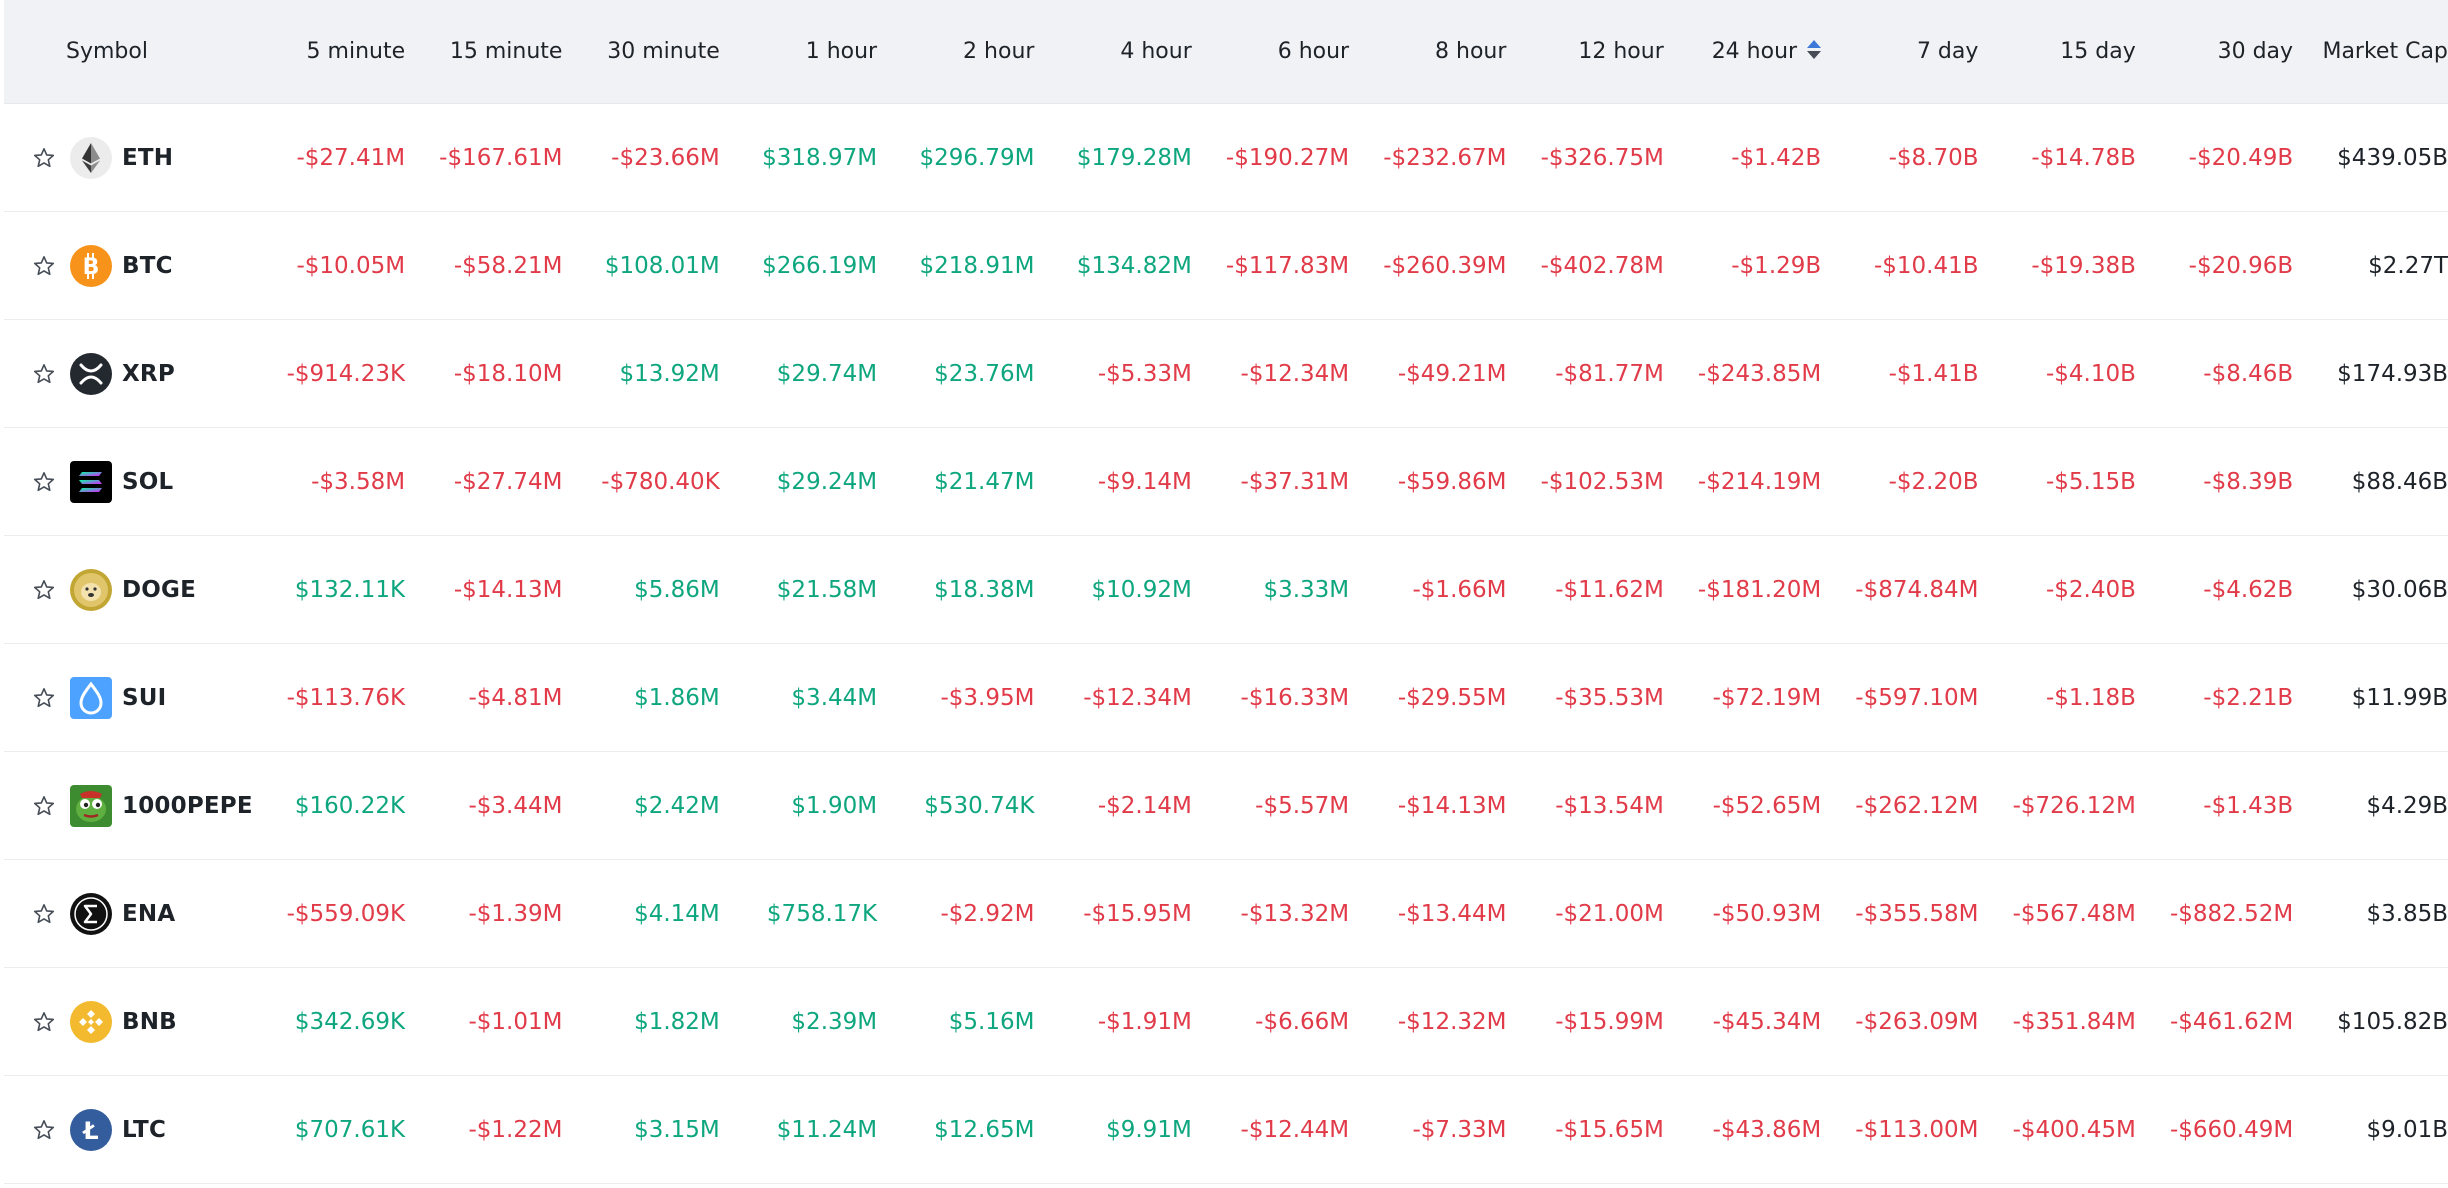 The image size is (2448, 1188). Describe the element at coordinates (1439, 51) in the screenshot. I see `header-8-hour: 8 hour` at that location.